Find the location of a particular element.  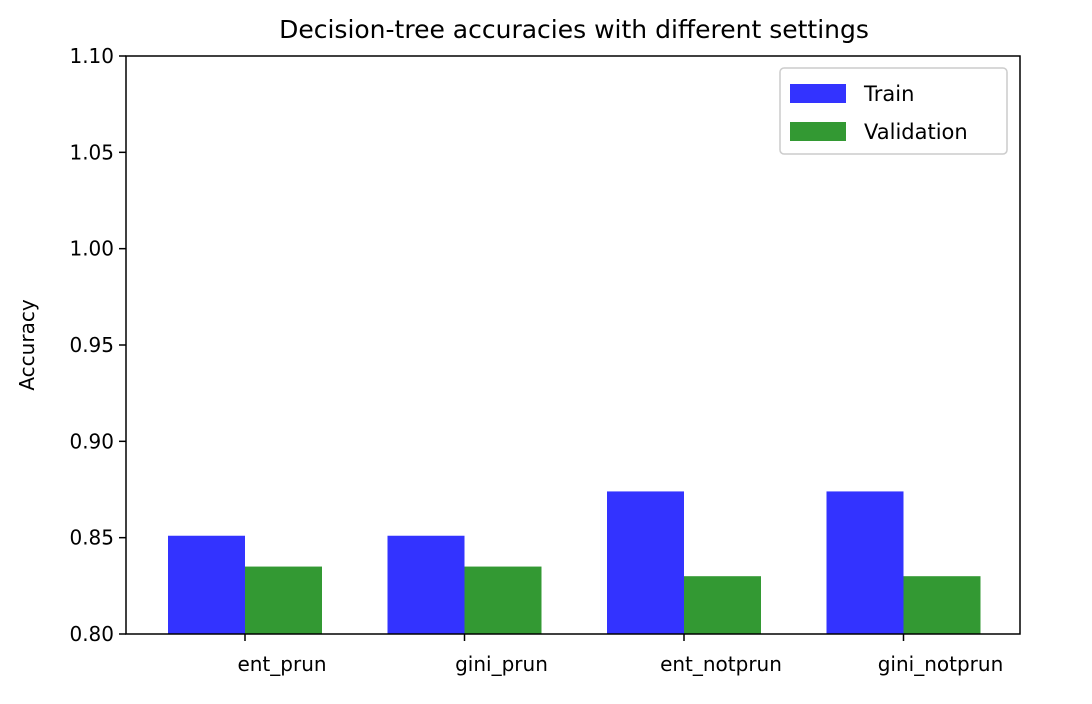

bar-train-ent_notprun is located at coordinates (645, 562).